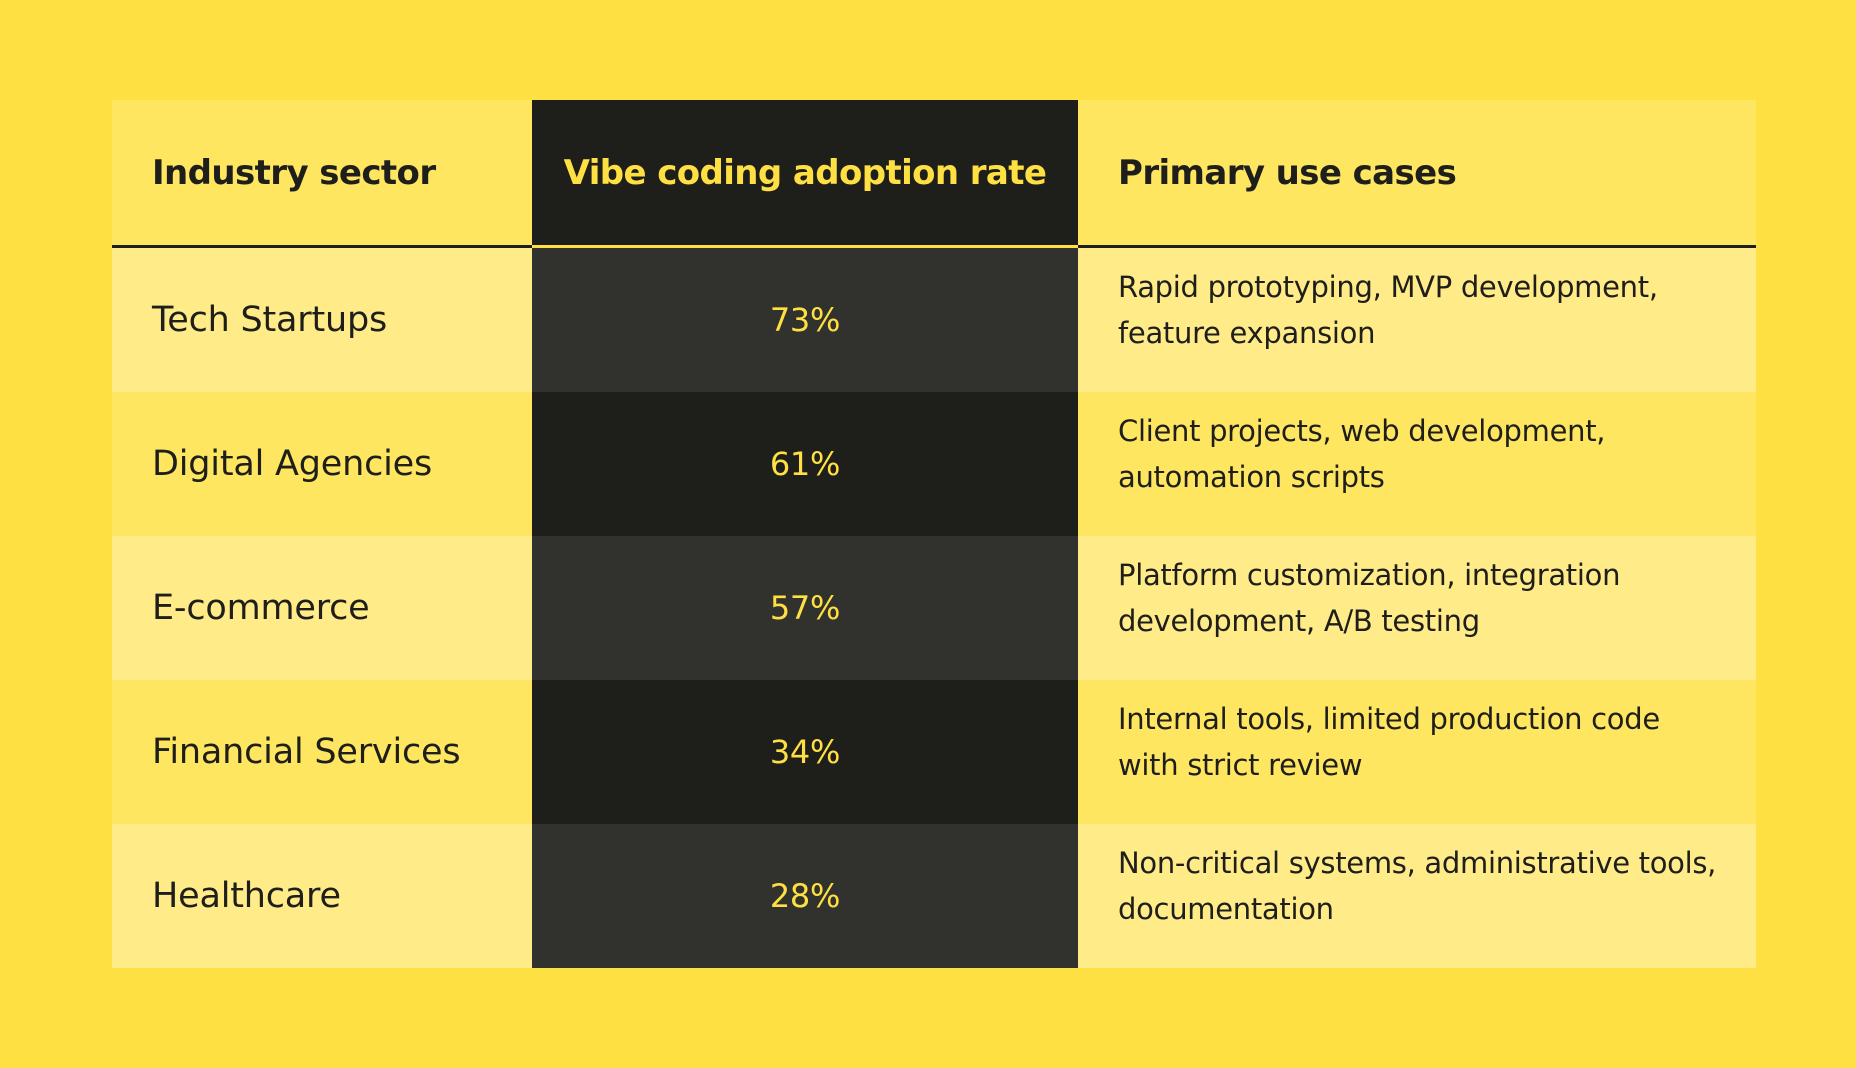 This screenshot has height=1068, width=1856. I want to click on header-adoption-rate: Vibe coding adoption rate, so click(805, 172).